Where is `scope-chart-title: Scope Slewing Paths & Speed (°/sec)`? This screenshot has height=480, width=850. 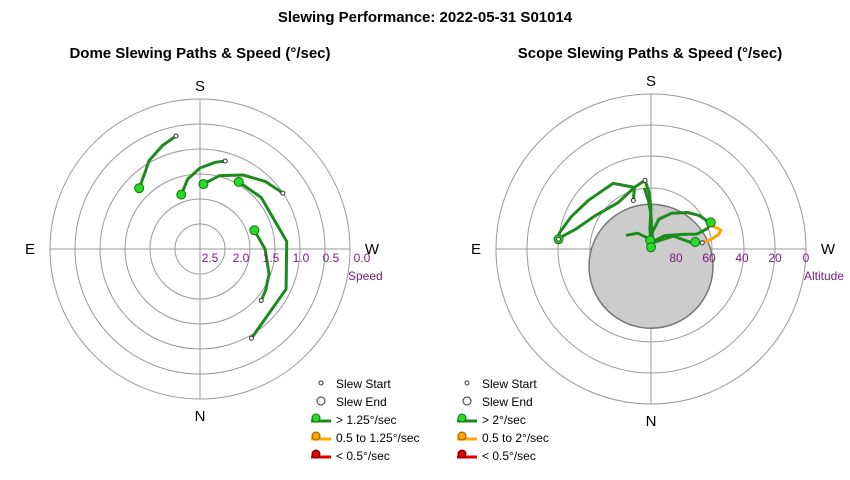 scope-chart-title: Scope Slewing Paths & Speed (°/sec) is located at coordinates (650, 53).